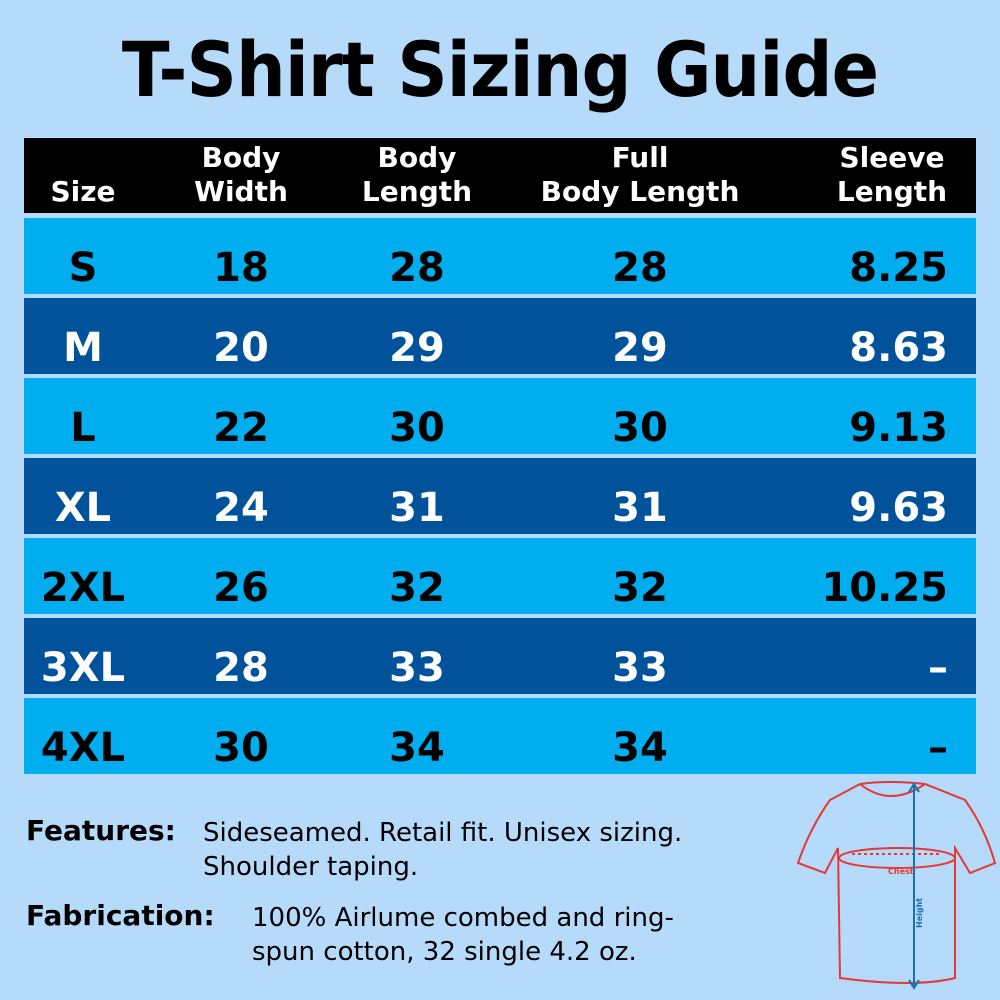 This screenshot has width=1000, height=1000. Describe the element at coordinates (241, 508) in the screenshot. I see `cell-body-width: 24` at that location.